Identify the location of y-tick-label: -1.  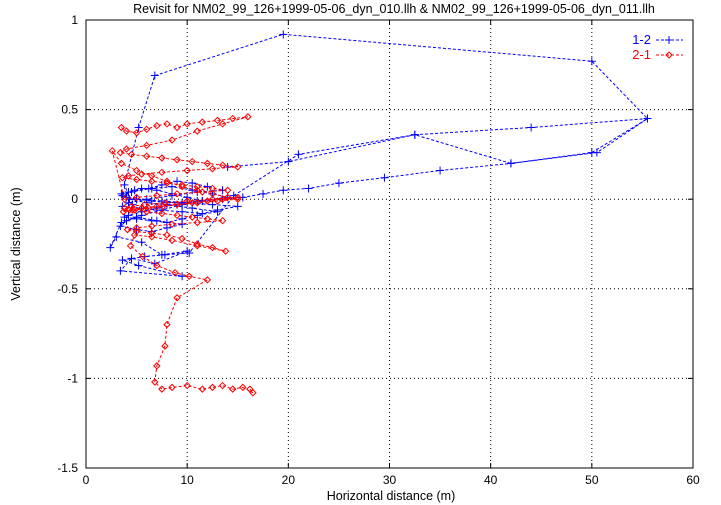
(72, 378).